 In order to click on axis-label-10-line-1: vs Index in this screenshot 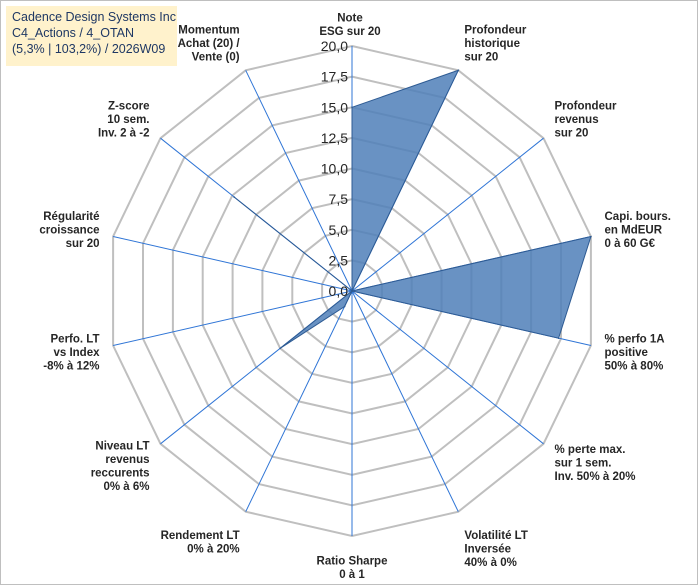, I will do `click(76, 353)`.